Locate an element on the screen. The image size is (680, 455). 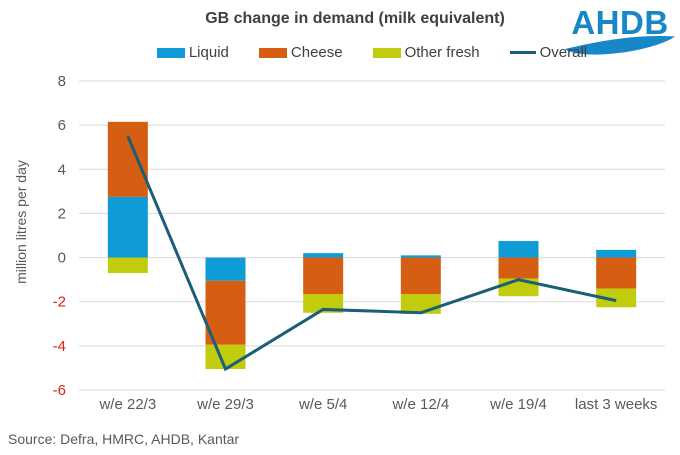
y-tick-label: -4 is located at coordinates (59, 346).